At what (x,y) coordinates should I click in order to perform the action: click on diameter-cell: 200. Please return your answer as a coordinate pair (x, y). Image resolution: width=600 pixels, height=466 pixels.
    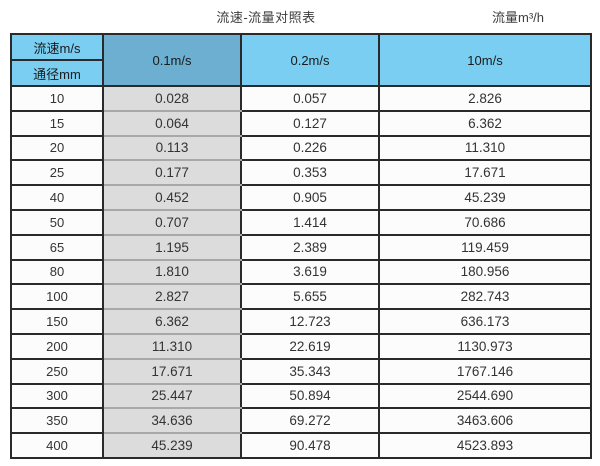
    Looking at the image, I should click on (57, 346).